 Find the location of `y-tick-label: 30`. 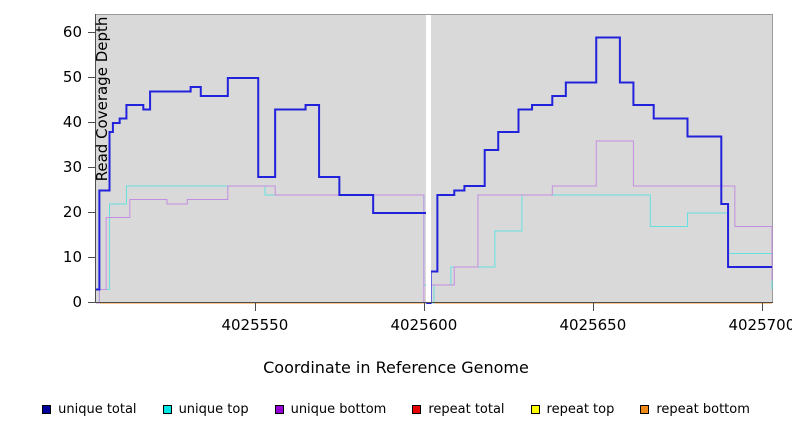

y-tick-label: 30 is located at coordinates (72, 167).